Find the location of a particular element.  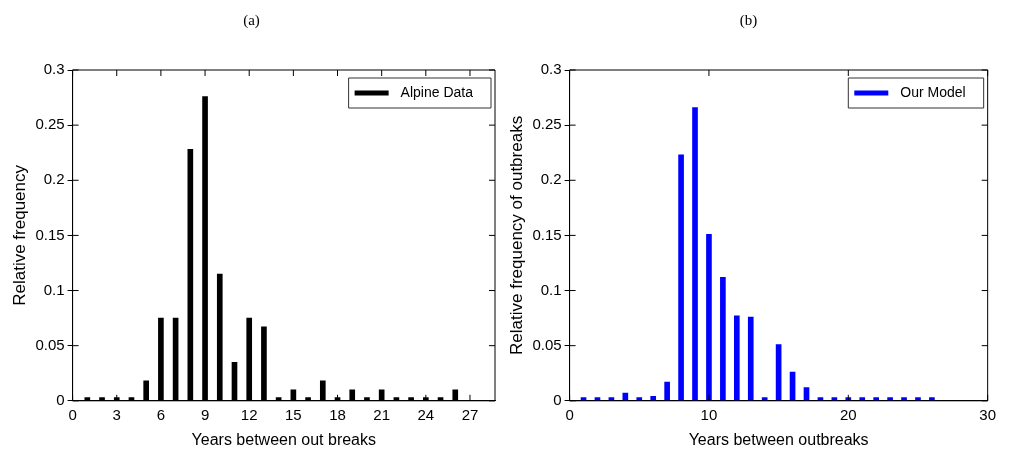

x-tick-label: 3 is located at coordinates (116, 414).